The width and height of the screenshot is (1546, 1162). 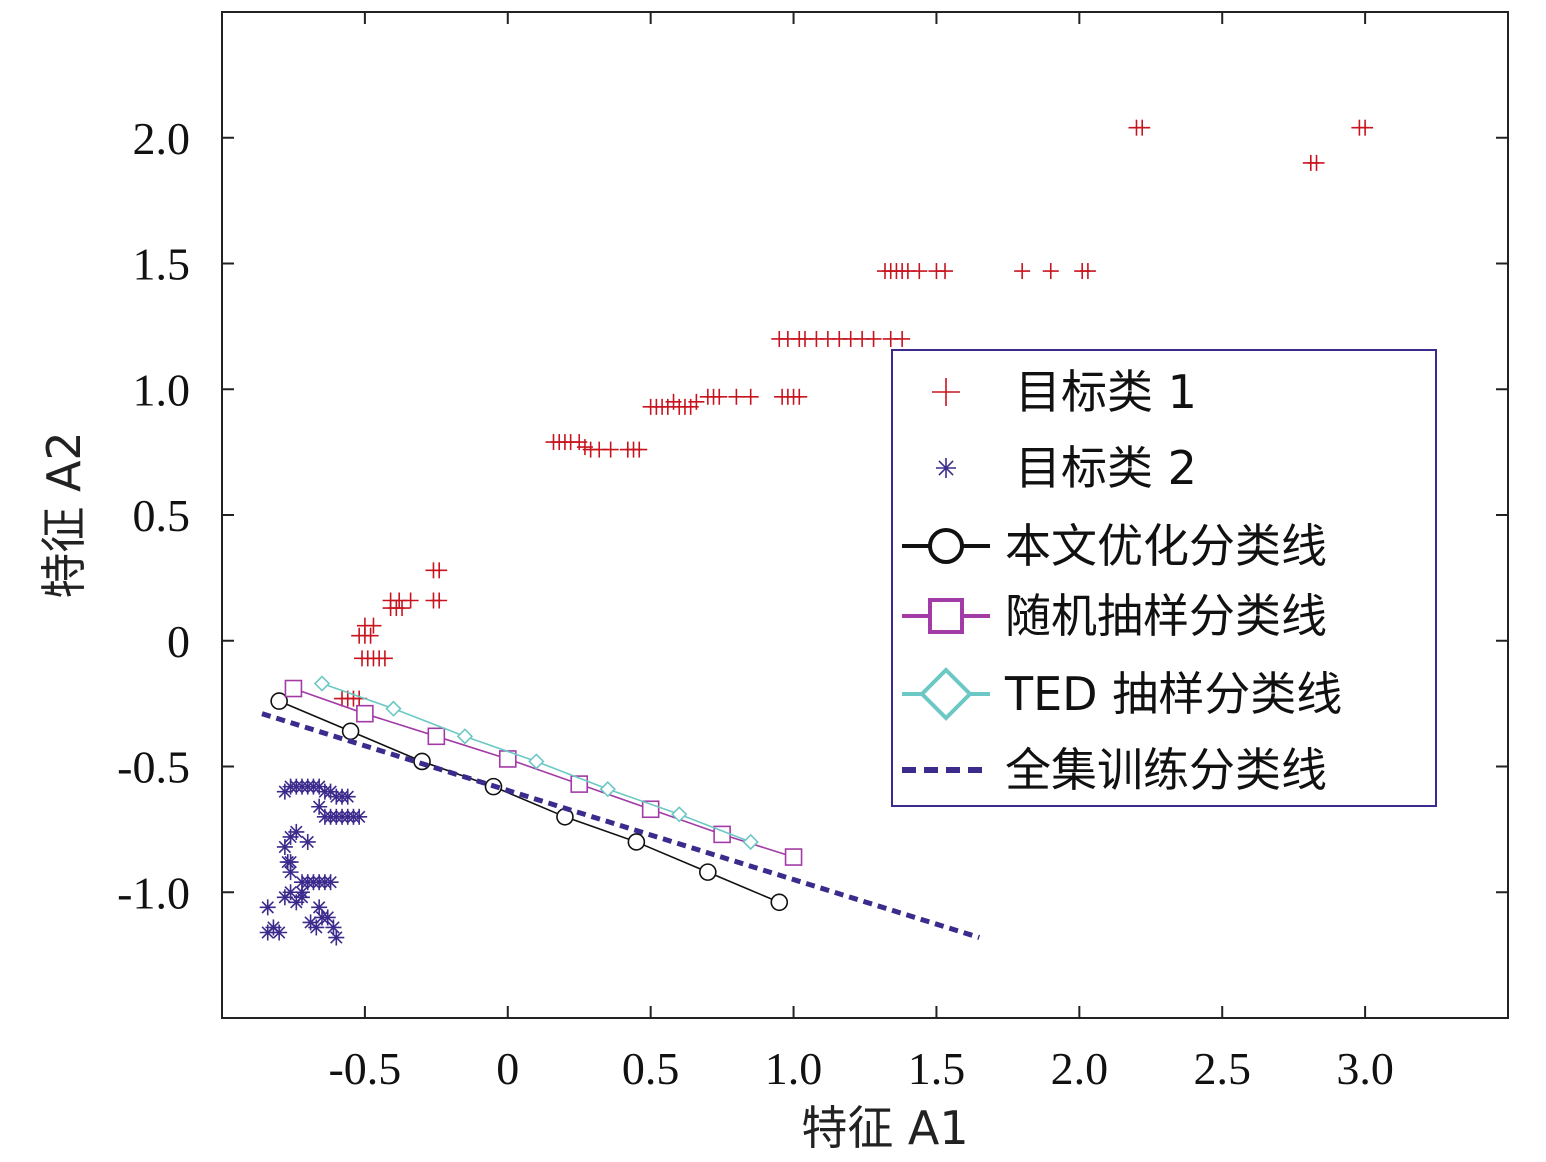 What do you see at coordinates (153, 516) in the screenshot?
I see `y-tick-labels: -1.0 -0.5 0 0.5 1.0 1.5 2.0` at bounding box center [153, 516].